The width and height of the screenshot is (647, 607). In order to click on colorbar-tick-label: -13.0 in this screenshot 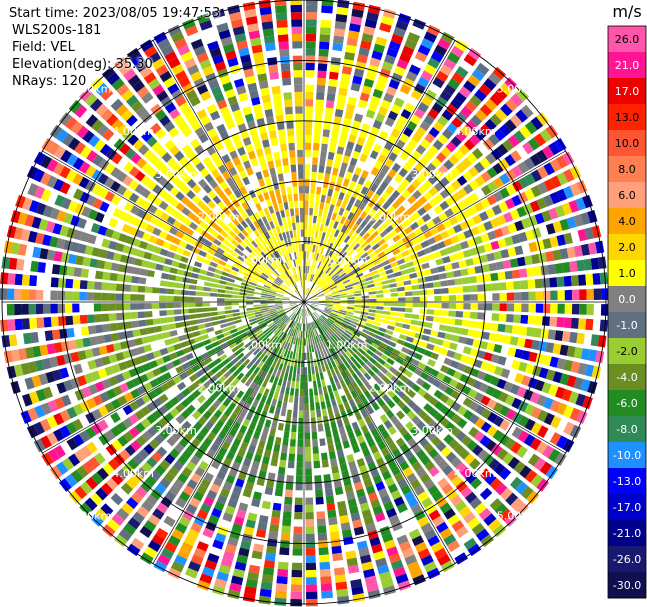, I will do `click(627, 481)`.